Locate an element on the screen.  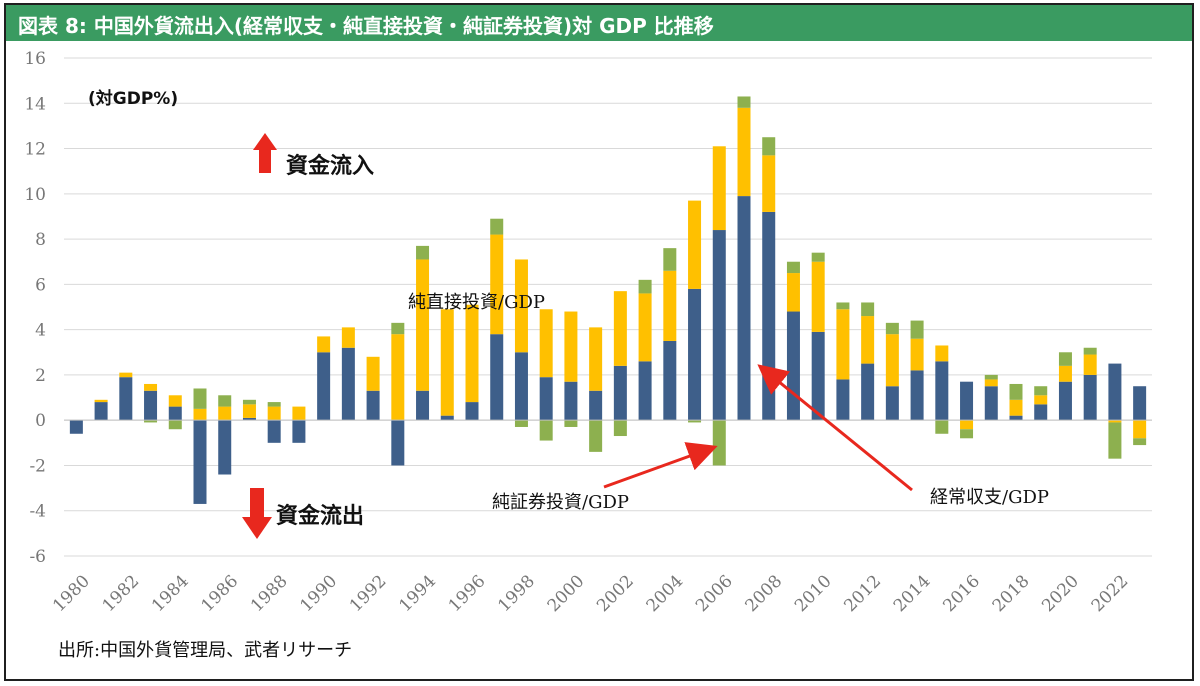
x-tick-label: 2022 is located at coordinates (1110, 593).